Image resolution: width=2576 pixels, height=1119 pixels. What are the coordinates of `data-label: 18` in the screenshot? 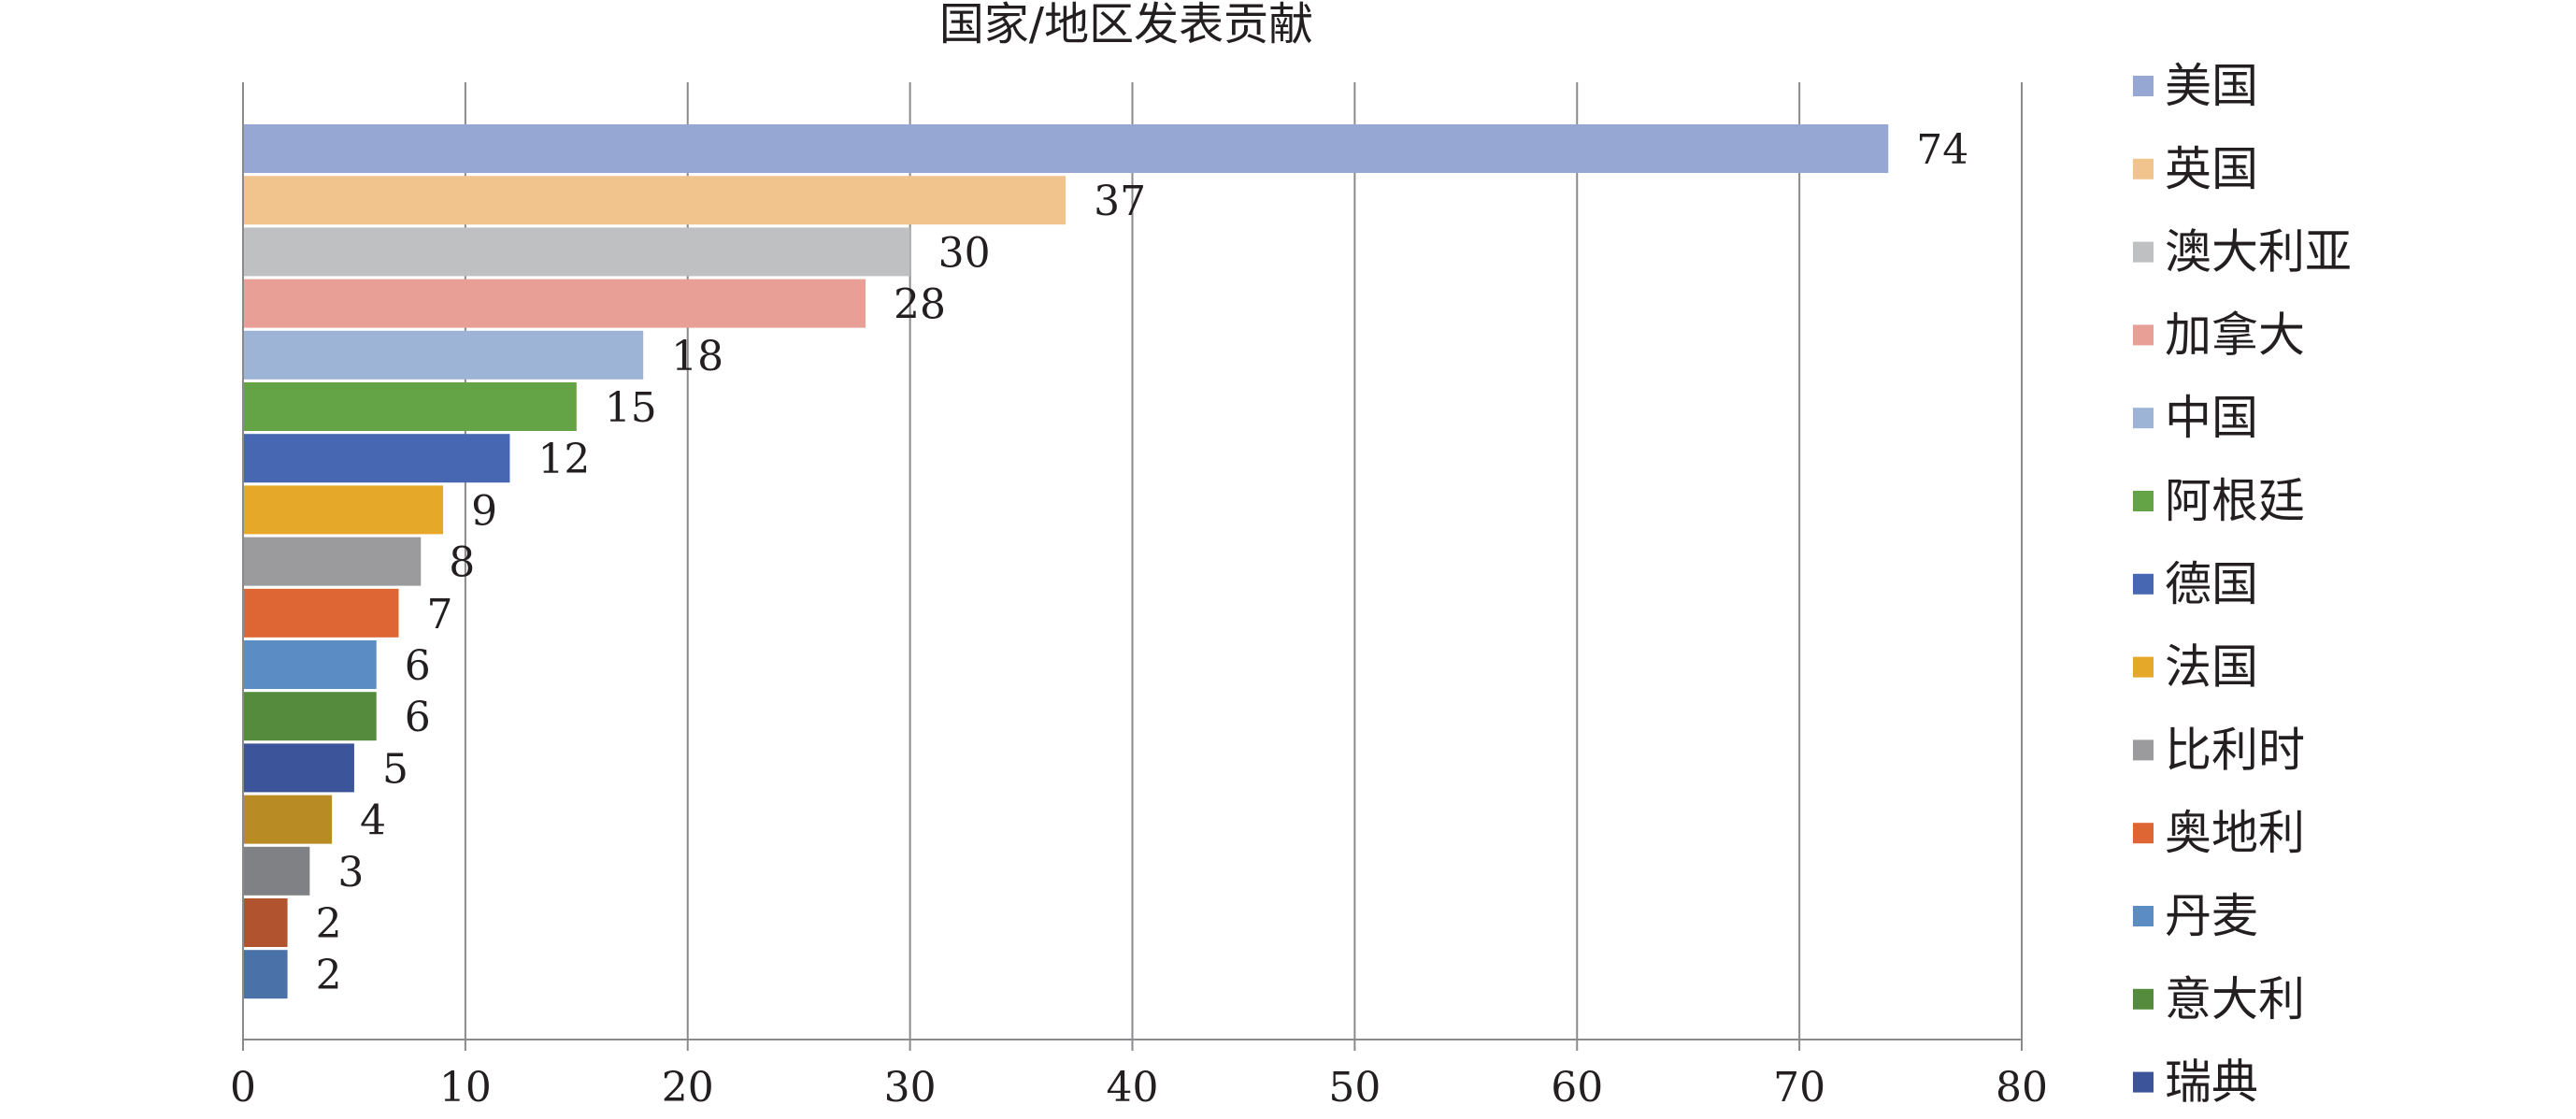 It's located at (697, 356).